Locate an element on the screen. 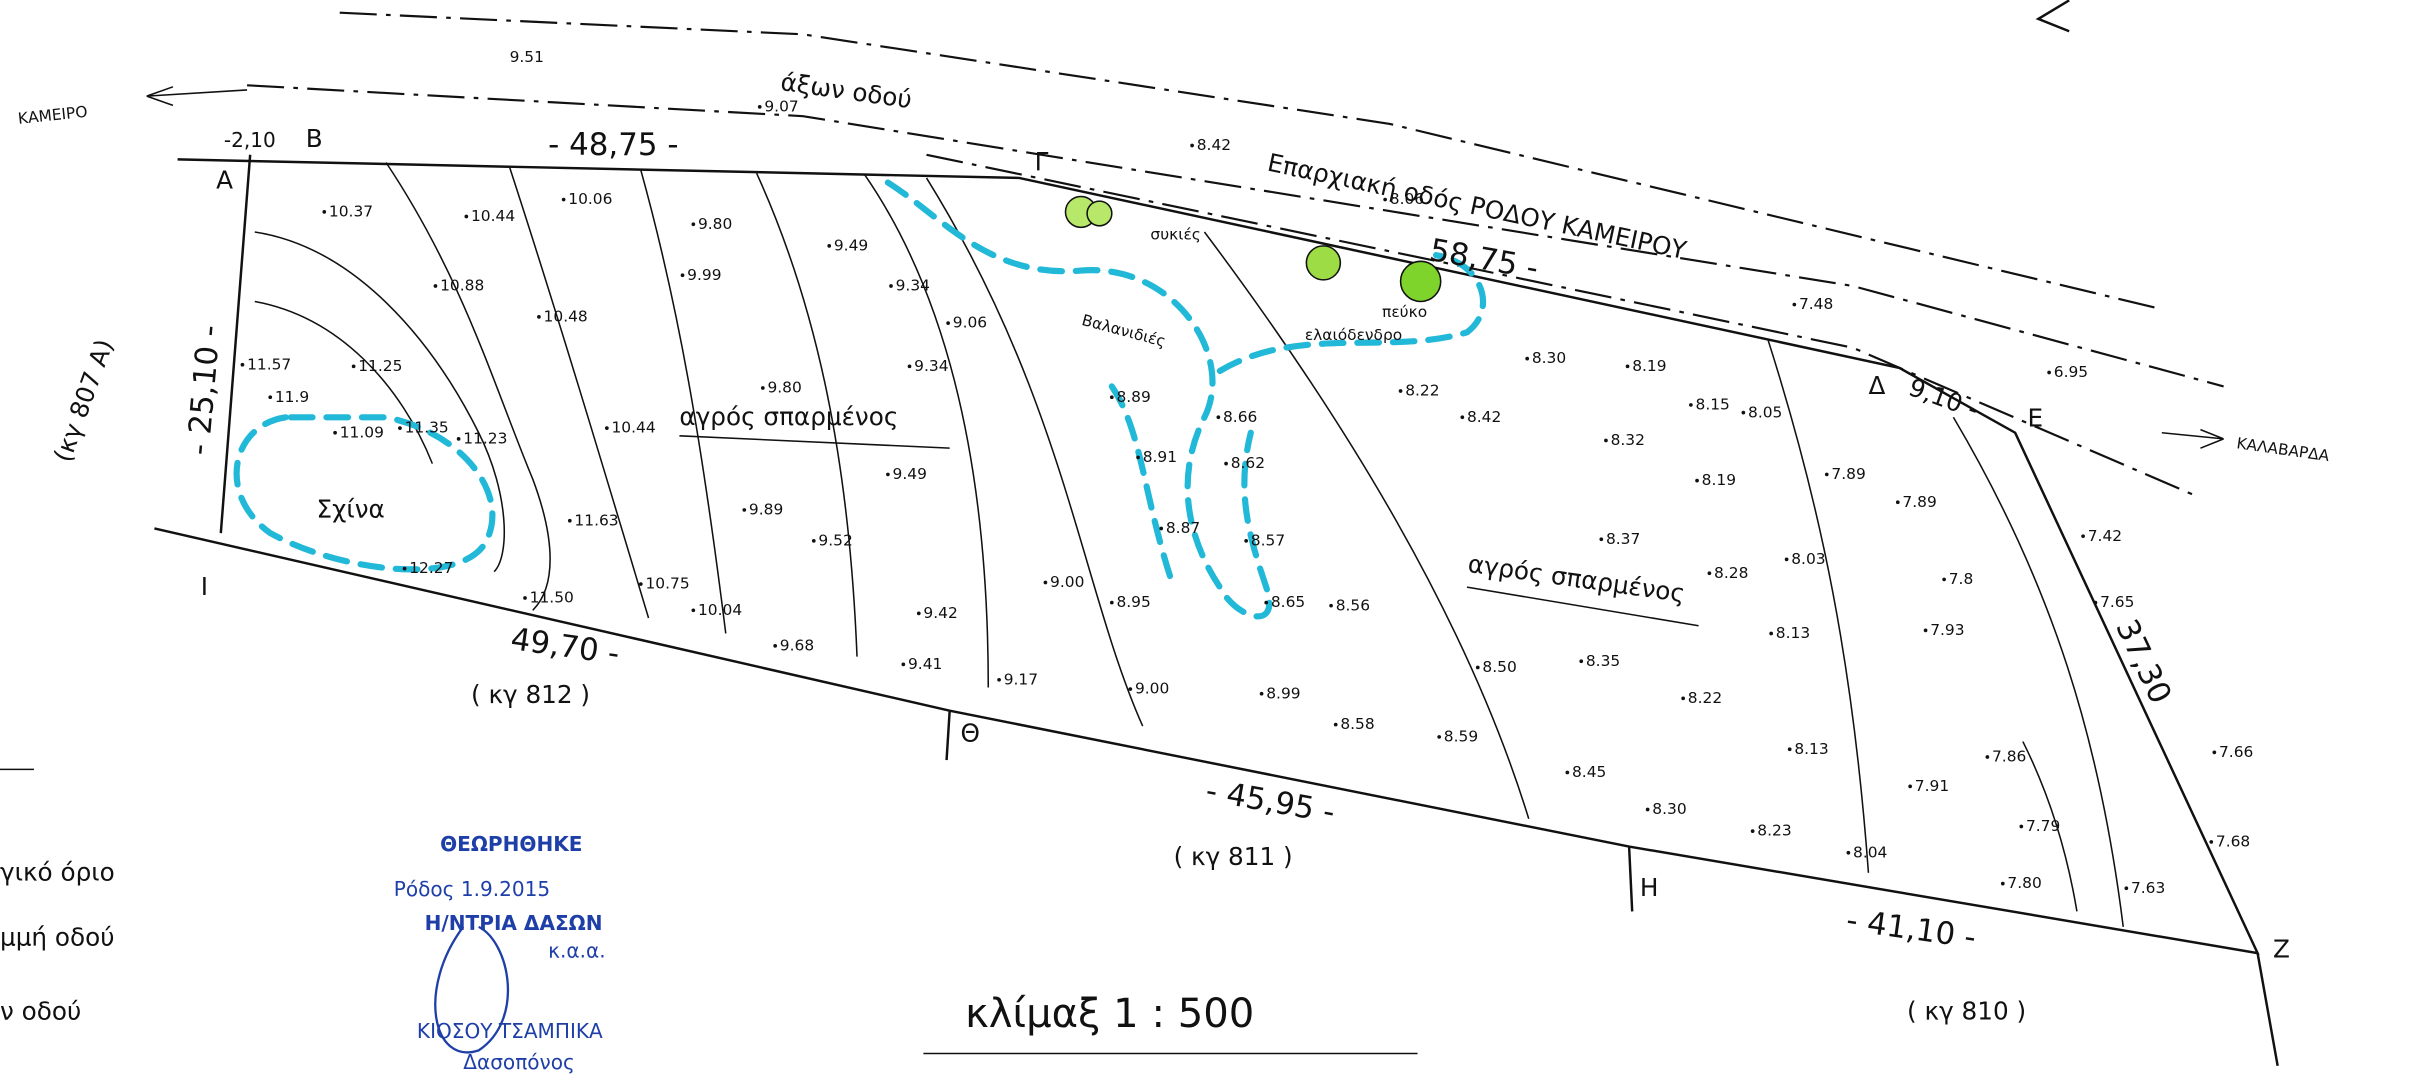 This screenshot has width=2412, height=1077. elevation: 10.44 is located at coordinates (493, 216).